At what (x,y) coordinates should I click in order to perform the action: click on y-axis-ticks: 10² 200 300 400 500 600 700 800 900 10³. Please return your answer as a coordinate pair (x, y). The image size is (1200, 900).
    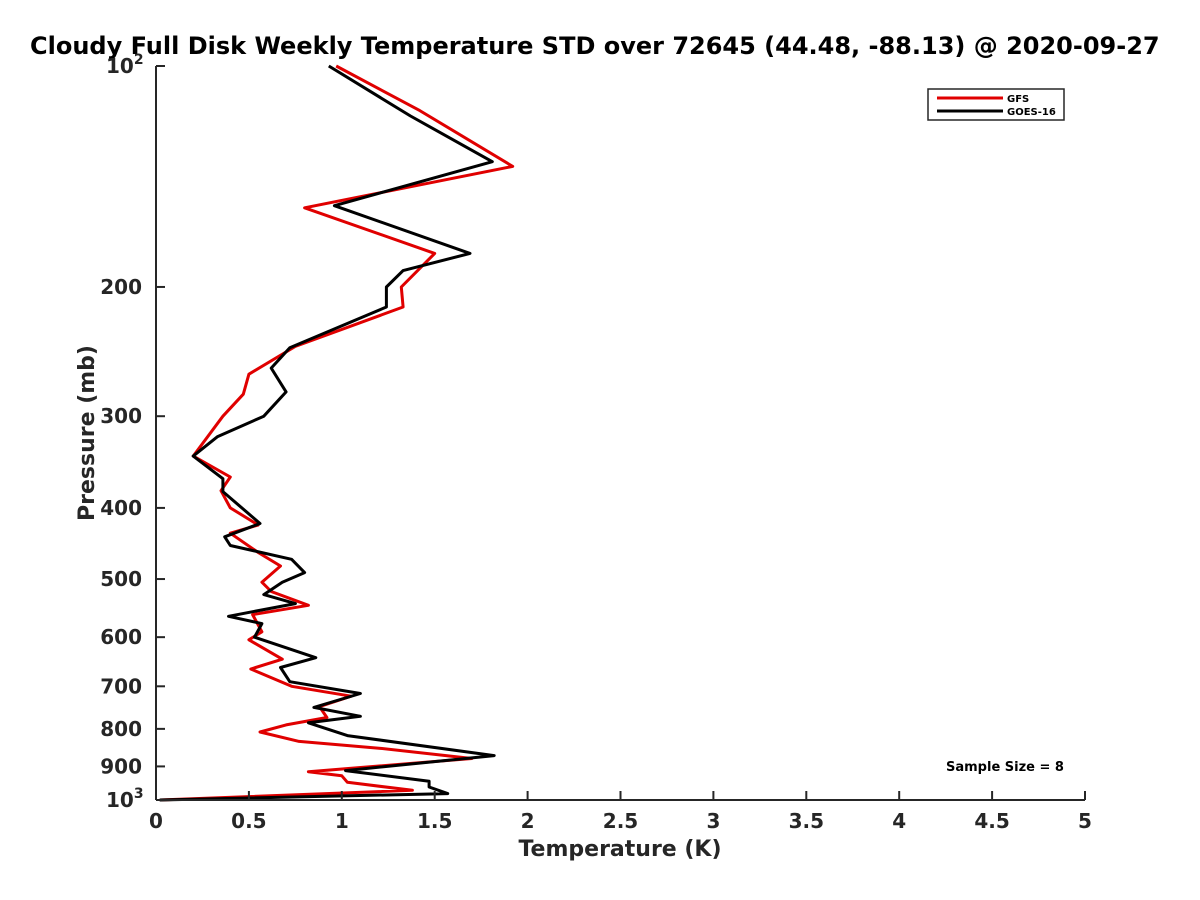
    Looking at the image, I should click on (132, 432).